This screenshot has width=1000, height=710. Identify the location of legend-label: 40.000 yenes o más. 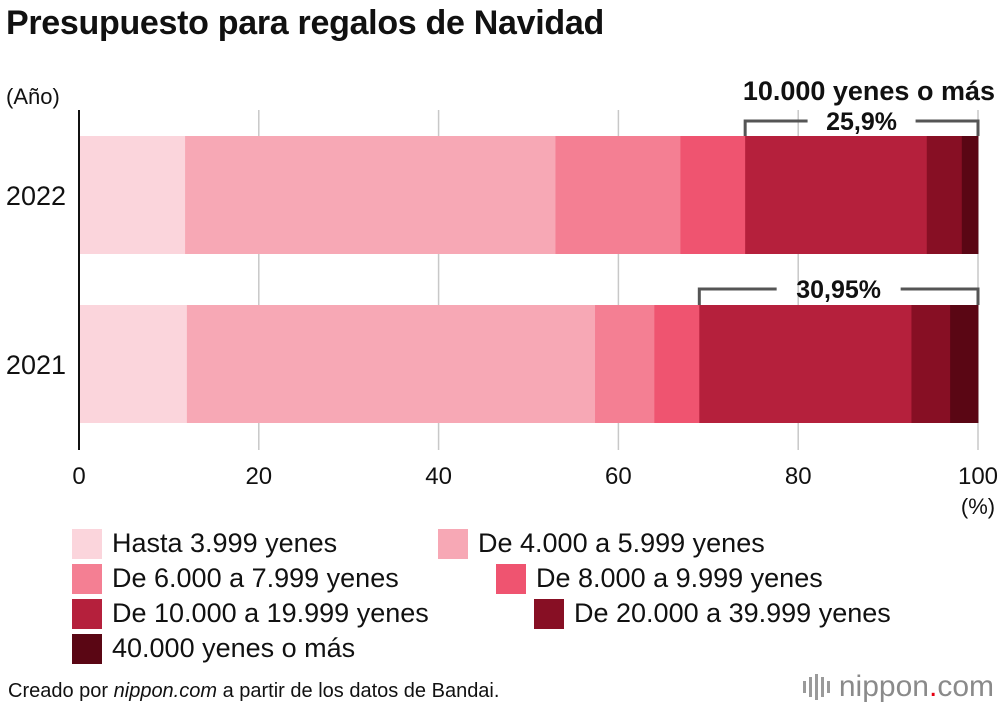
(234, 648).